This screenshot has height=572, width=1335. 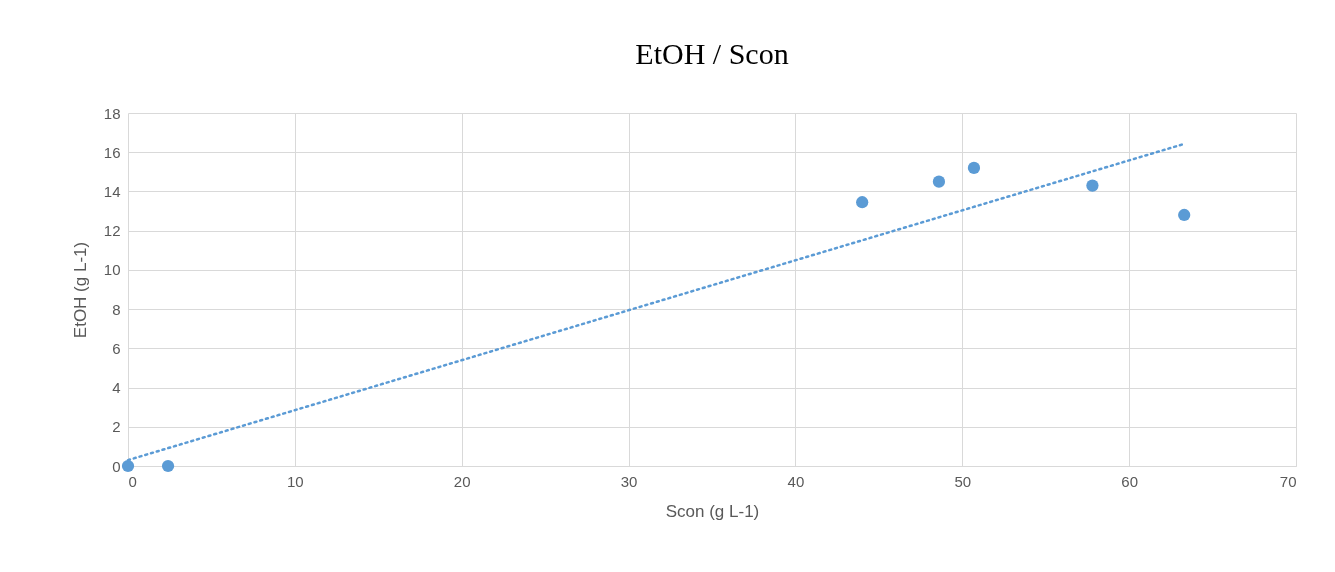 I want to click on y-tick-label: 18, so click(x=112, y=113).